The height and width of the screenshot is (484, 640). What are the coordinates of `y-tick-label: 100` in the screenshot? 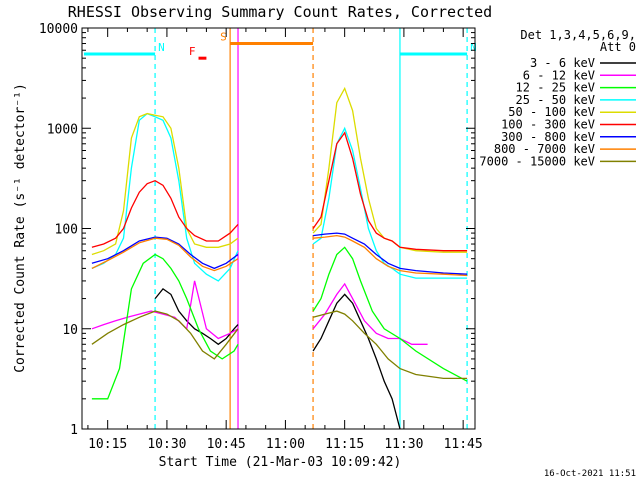 It's located at (66, 230).